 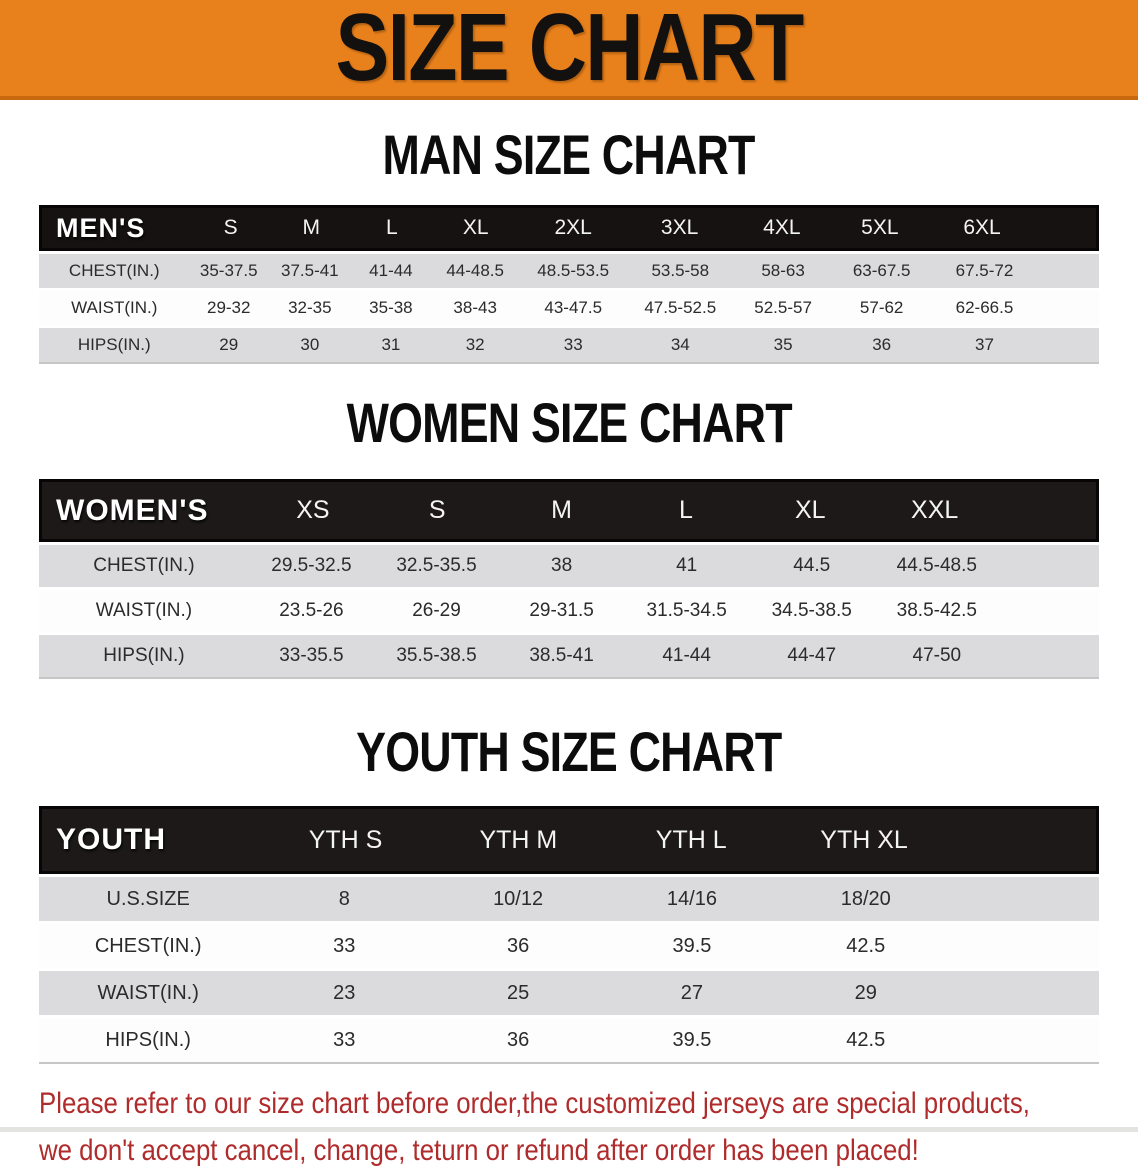 What do you see at coordinates (783, 307) in the screenshot?
I see `measurement-value: 52.5-57` at bounding box center [783, 307].